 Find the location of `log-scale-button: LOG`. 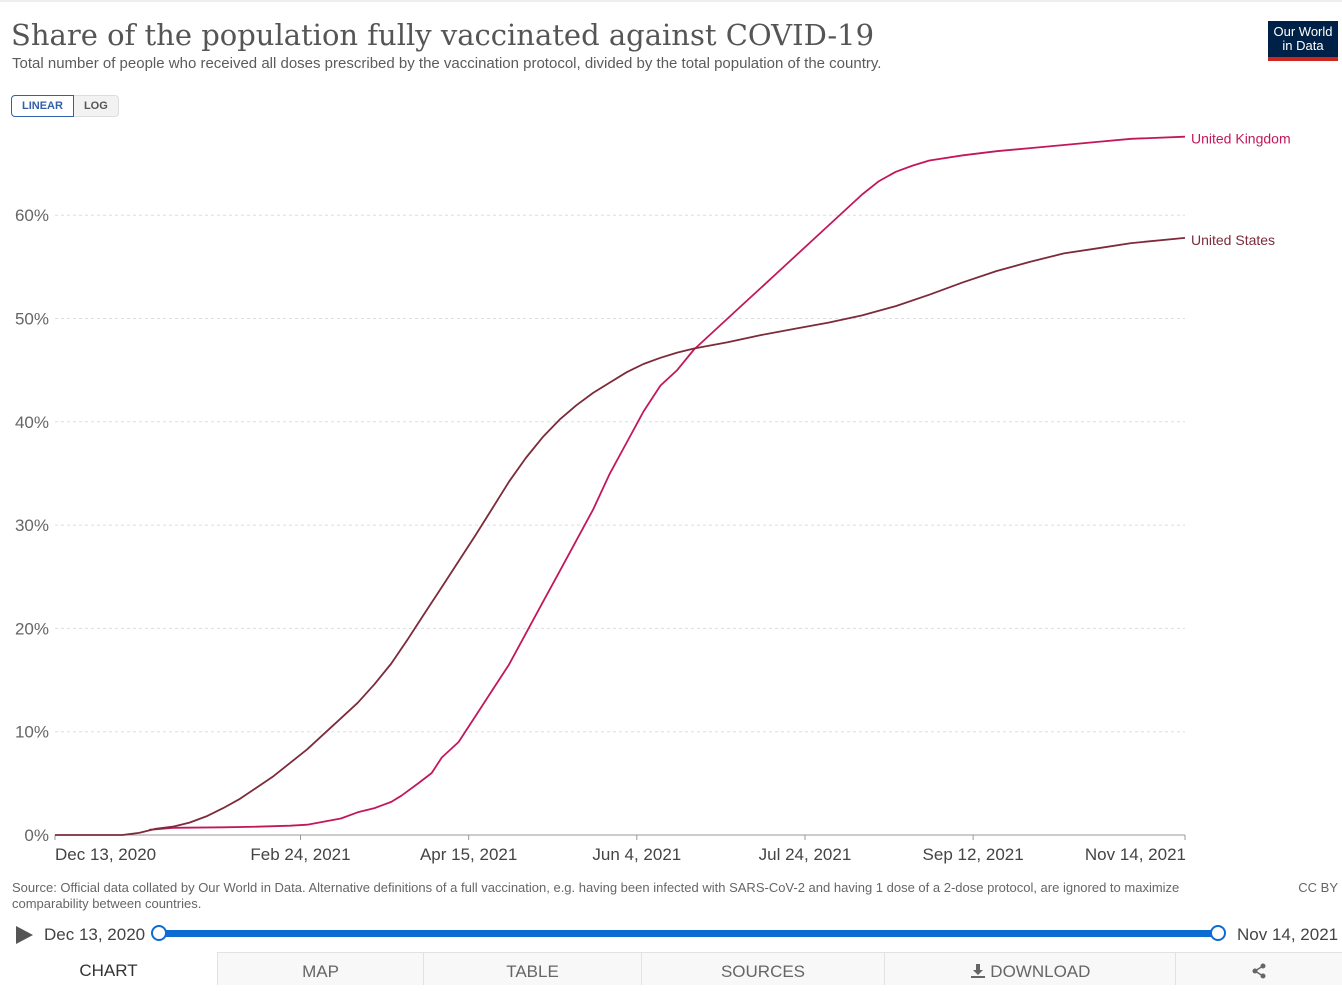

log-scale-button: LOG is located at coordinates (96, 106).